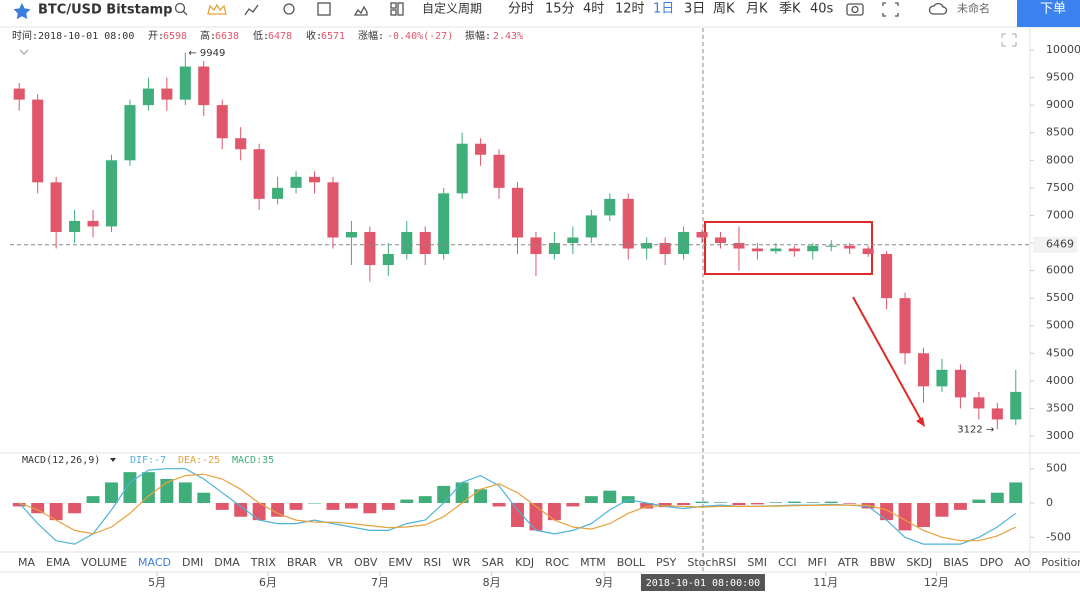 This screenshot has width=1080, height=594. Describe the element at coordinates (920, 422) in the screenshot. I see `trend-arrow-head` at that location.